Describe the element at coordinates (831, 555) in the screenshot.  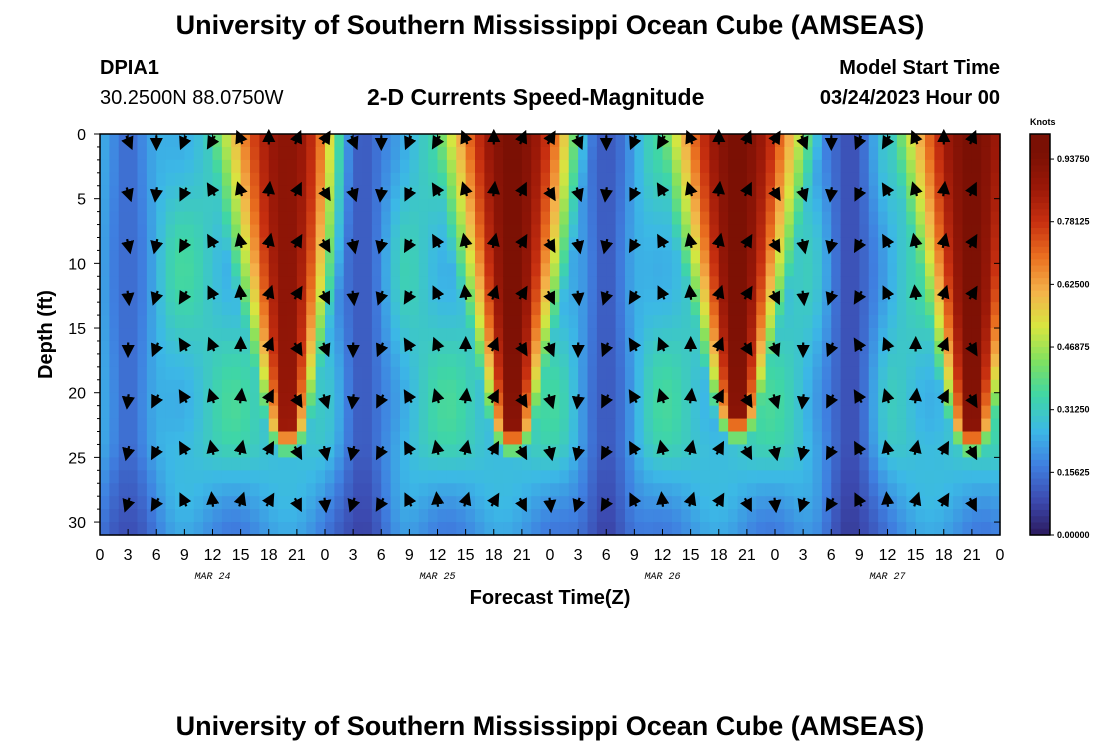
I see `x-tick-label: 6` at that location.